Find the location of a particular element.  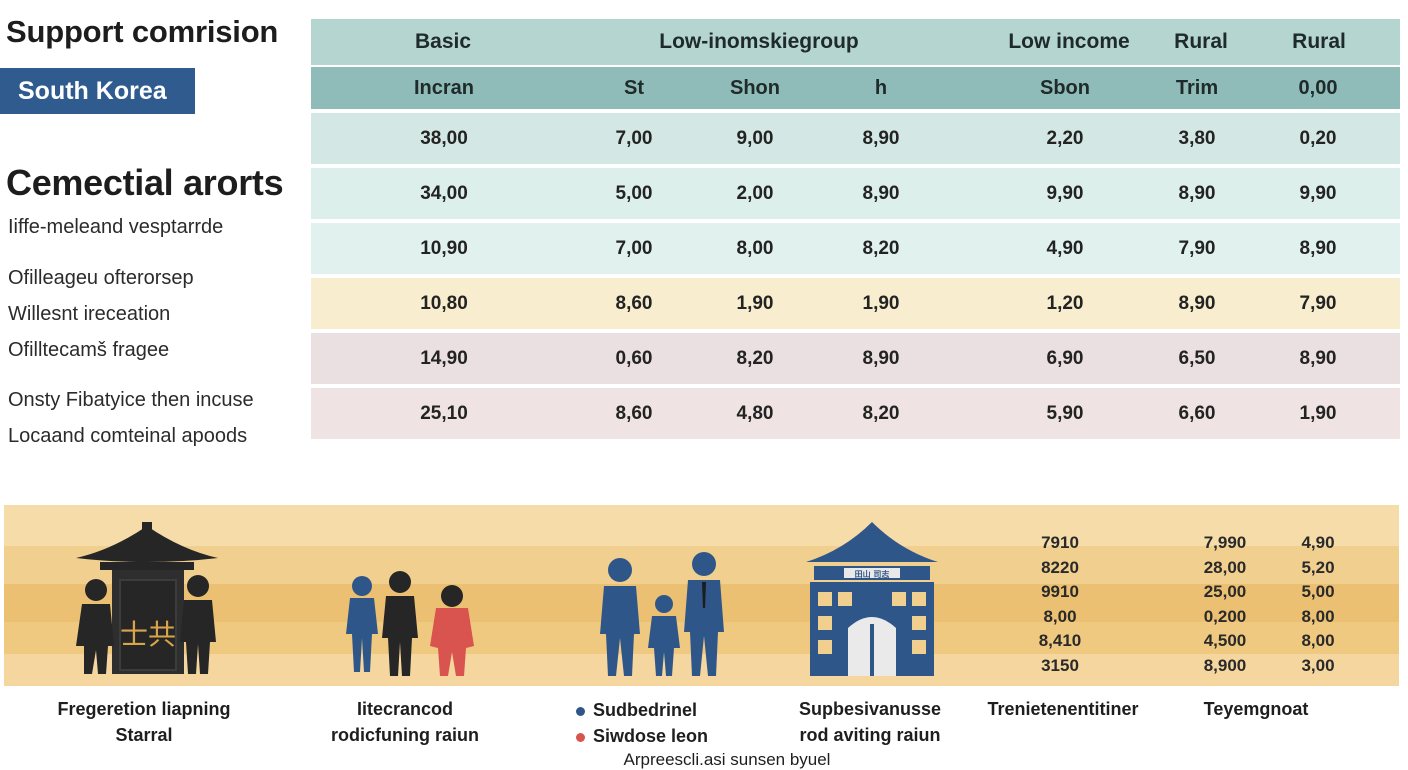

caption-line: Trenietenentitiner is located at coordinates (1063, 709).